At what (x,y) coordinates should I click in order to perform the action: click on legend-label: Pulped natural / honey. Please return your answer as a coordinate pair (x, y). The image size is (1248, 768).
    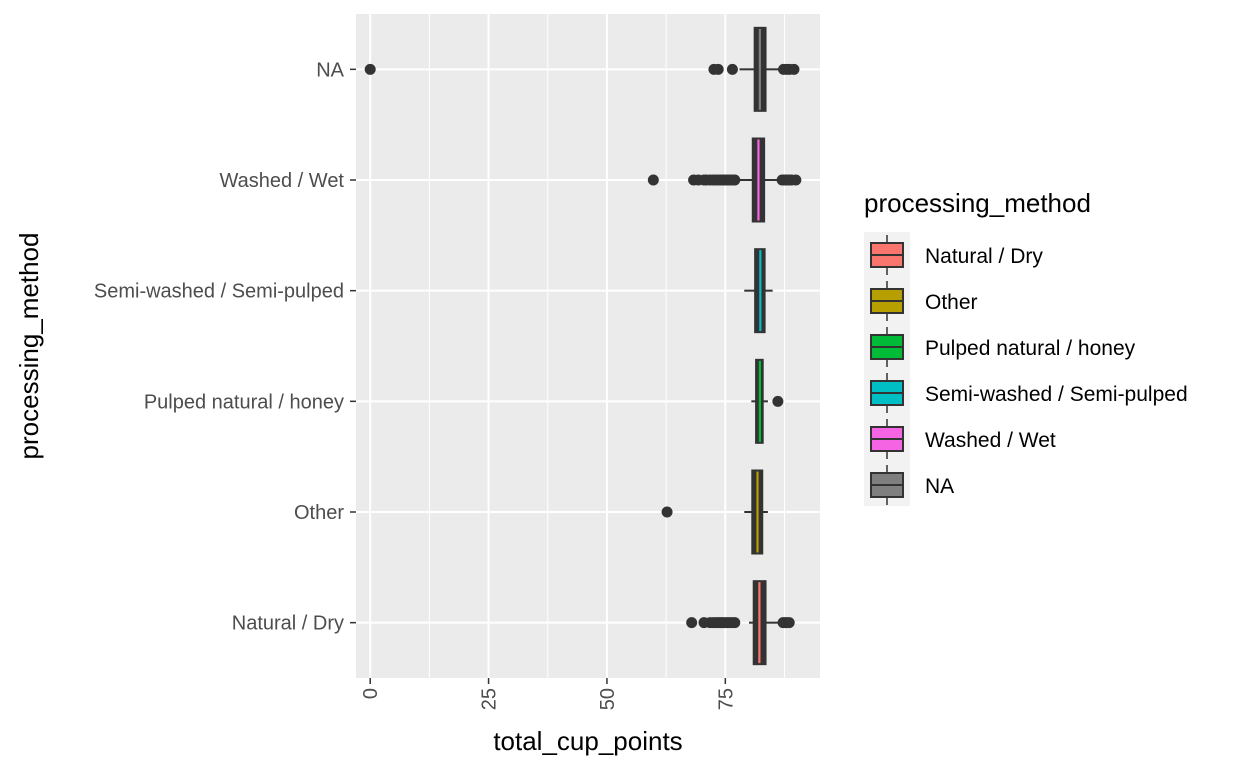
    Looking at the image, I should click on (1030, 348).